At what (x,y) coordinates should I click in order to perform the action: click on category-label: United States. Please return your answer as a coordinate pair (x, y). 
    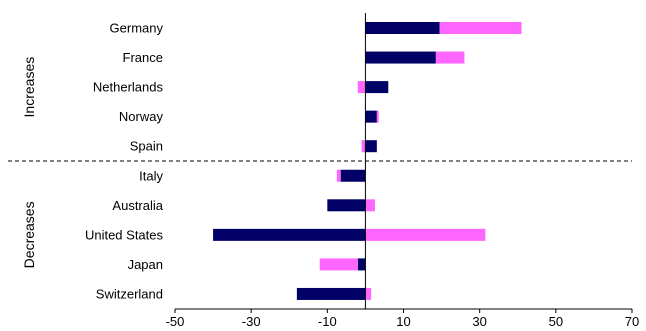
    Looking at the image, I should click on (124, 234).